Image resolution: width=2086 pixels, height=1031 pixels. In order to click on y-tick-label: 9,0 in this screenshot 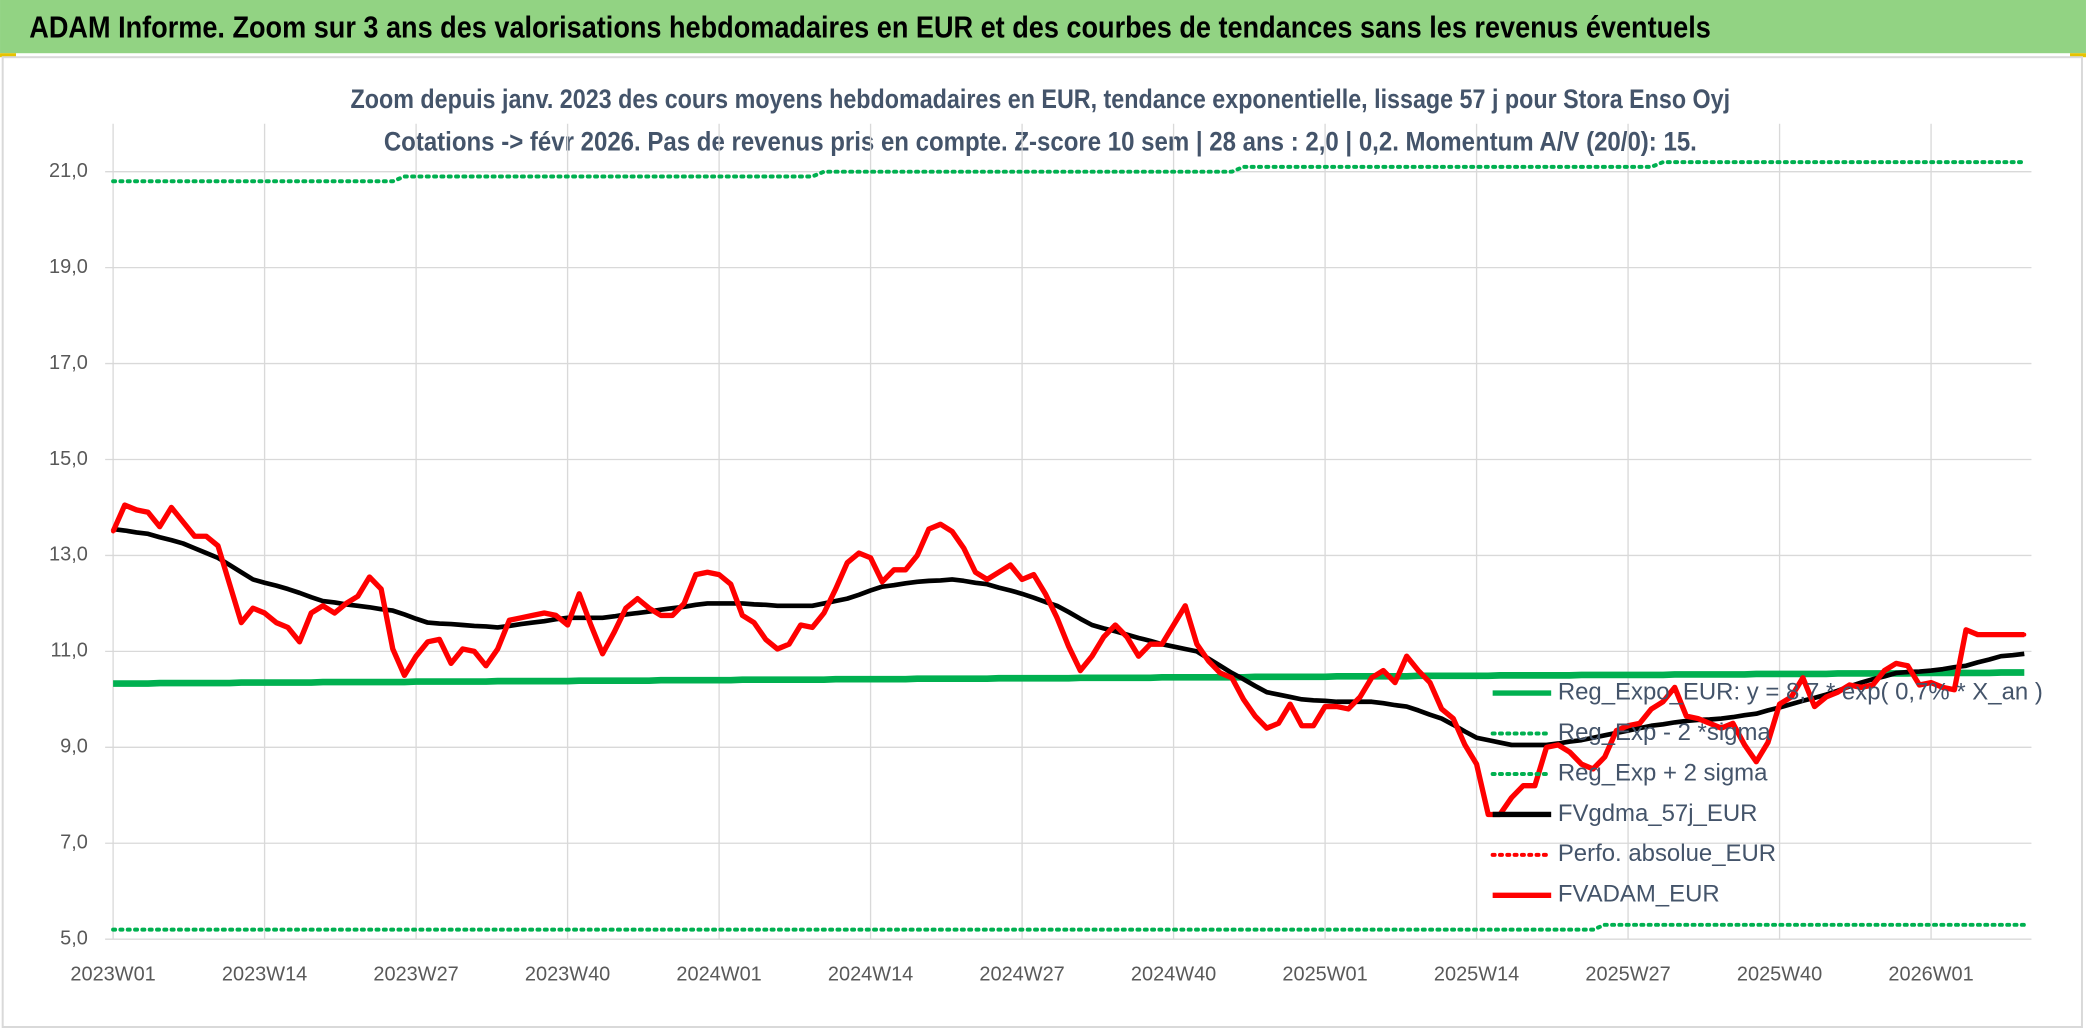, I will do `click(74, 747)`.